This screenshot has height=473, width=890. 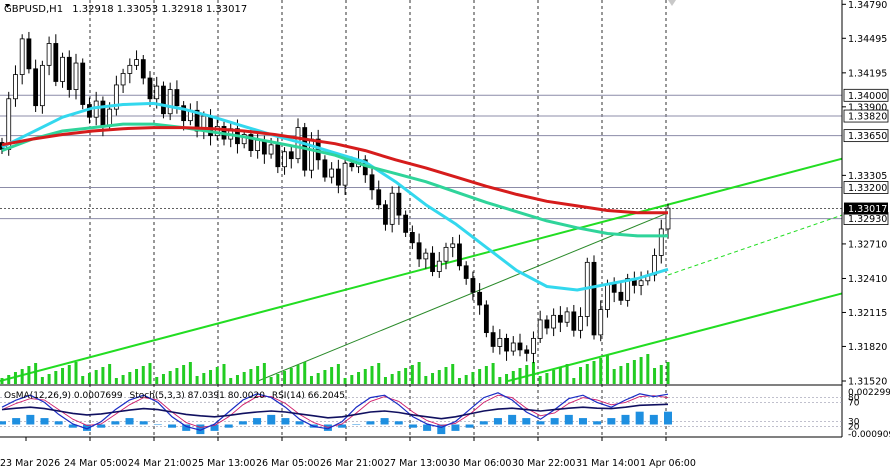 I want to click on symbol-dropdown-icon, so click(x=7, y=6).